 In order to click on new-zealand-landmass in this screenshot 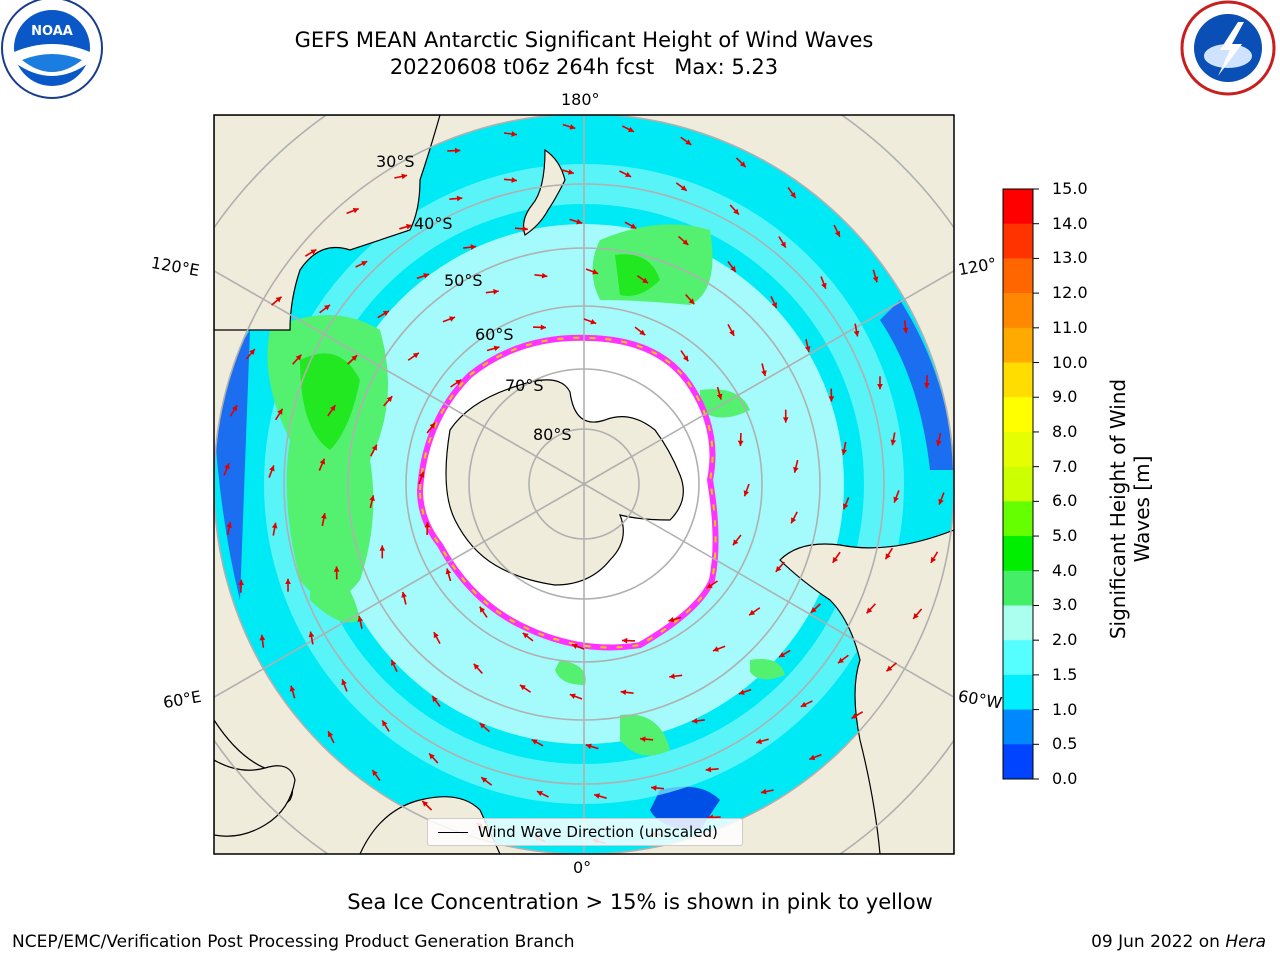, I will do `click(544, 192)`.